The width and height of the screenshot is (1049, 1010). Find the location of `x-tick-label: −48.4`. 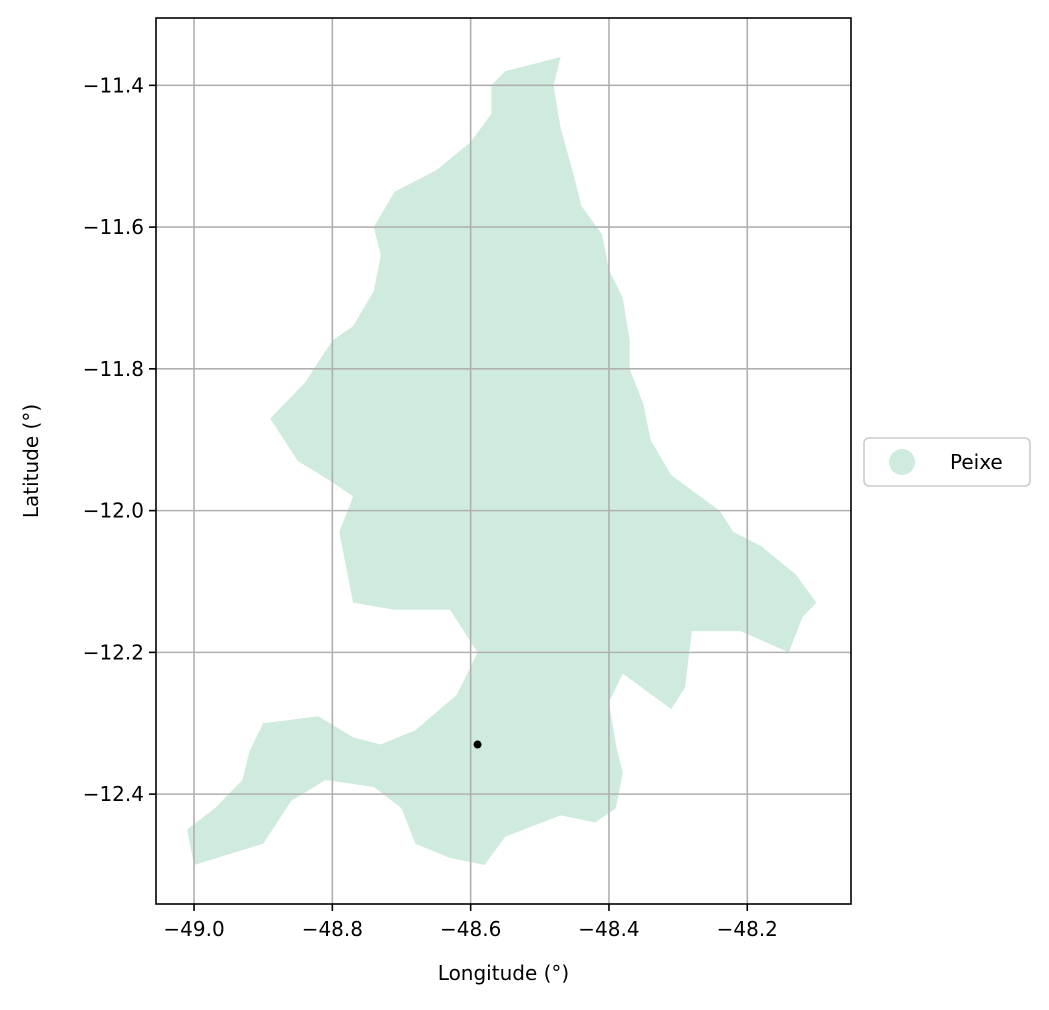

x-tick-label: −48.4 is located at coordinates (608, 929).